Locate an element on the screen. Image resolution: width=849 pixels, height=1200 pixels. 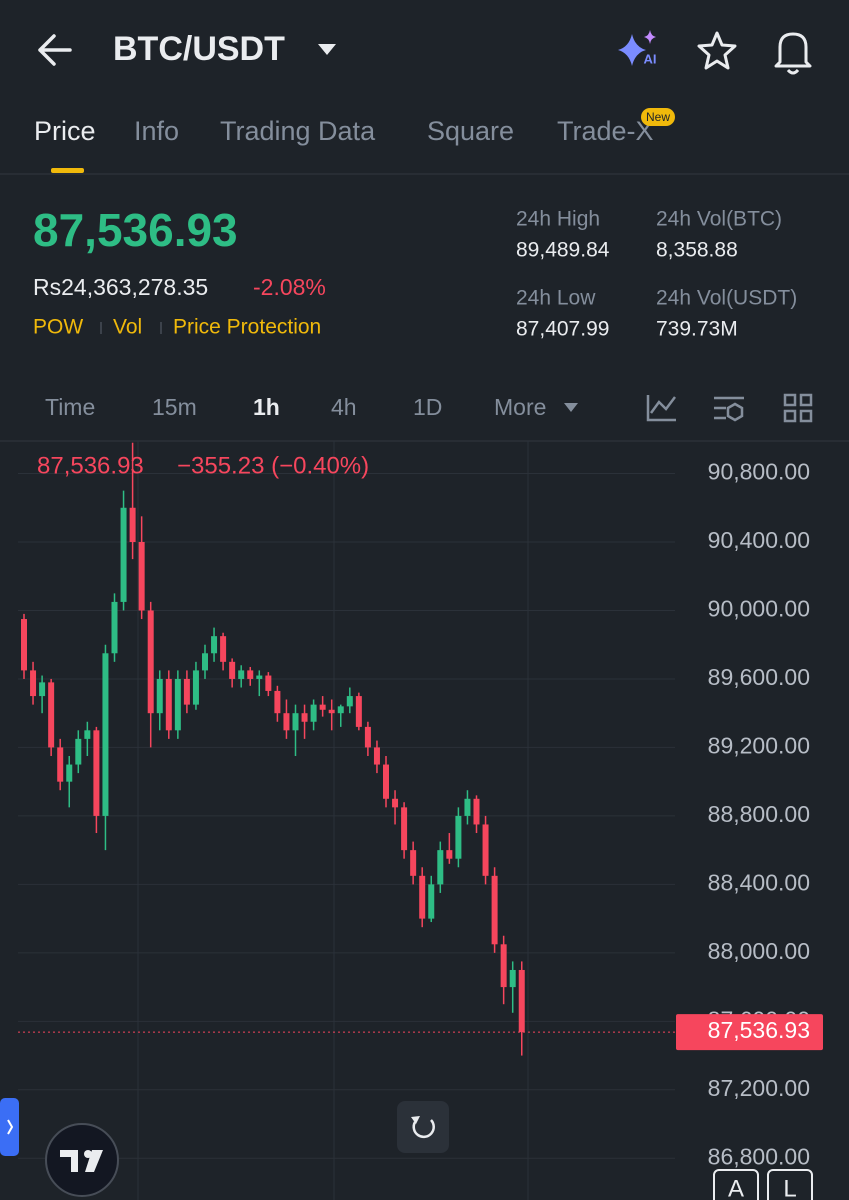
bell-clapper is located at coordinates (793, 71).